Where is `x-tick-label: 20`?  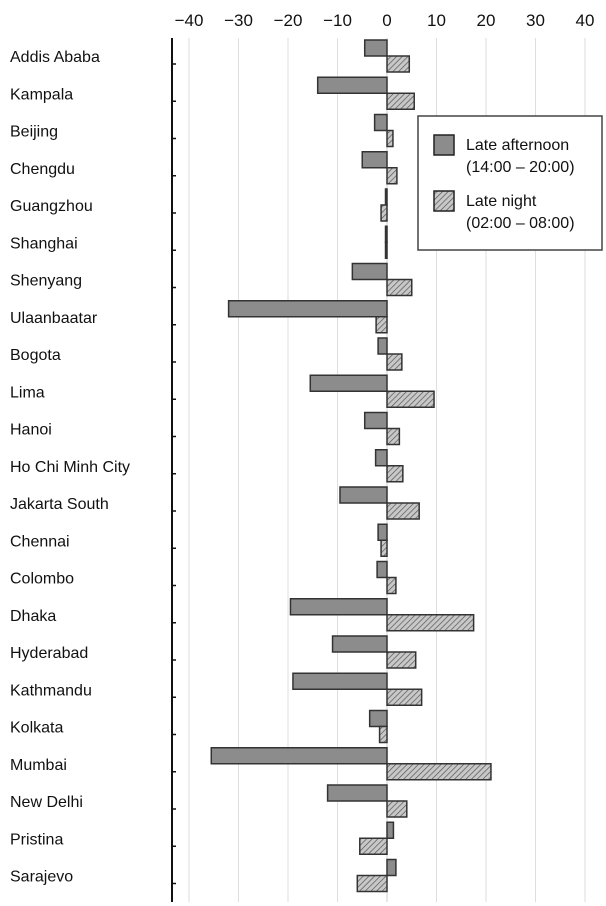
x-tick-label: 20 is located at coordinates (486, 20).